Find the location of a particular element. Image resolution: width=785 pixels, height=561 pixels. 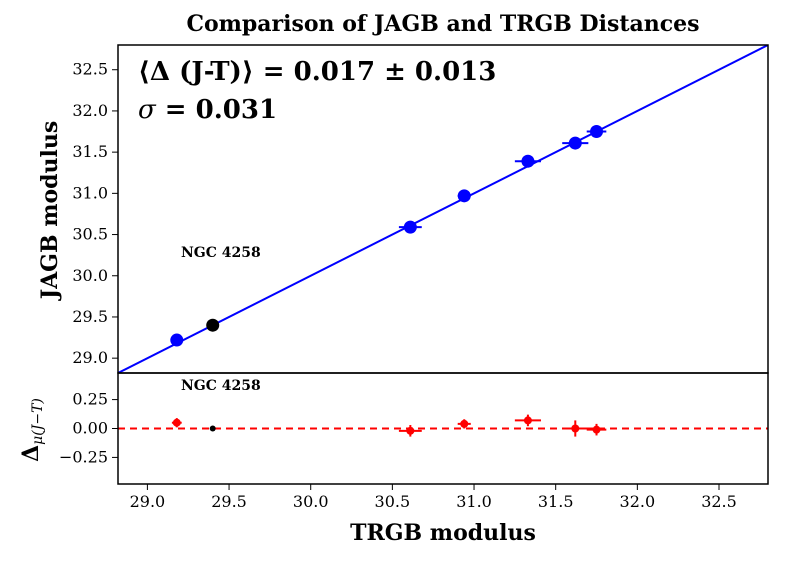

chart-title: Comparison of JAGB and TRGB Distances is located at coordinates (442, 24).